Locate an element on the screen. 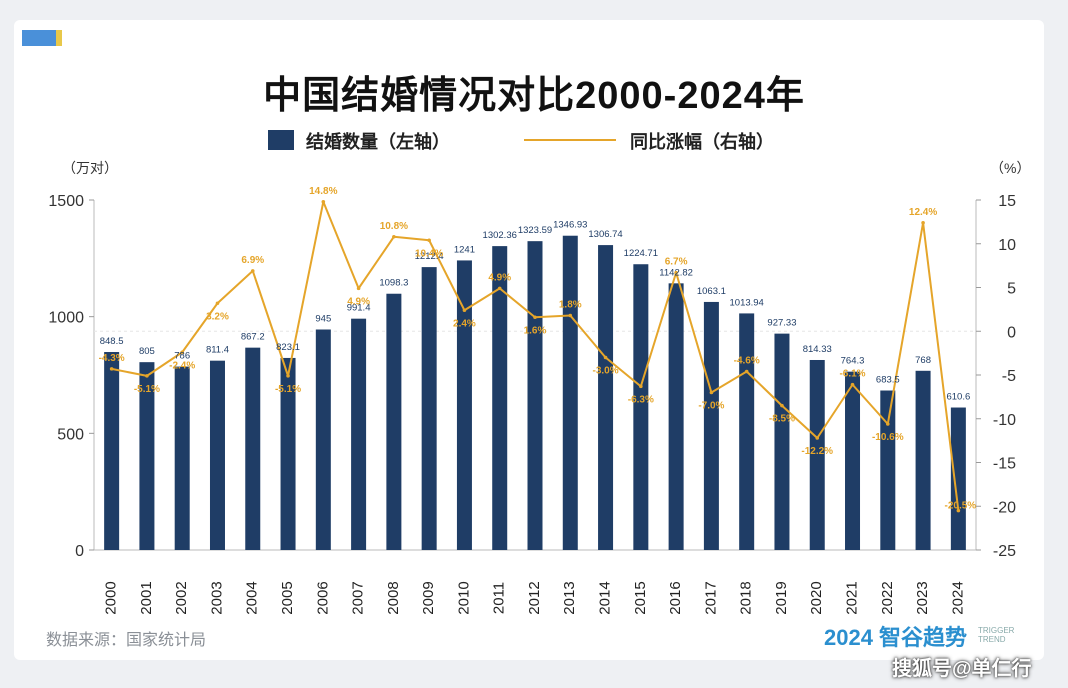 This screenshot has width=1068, height=688. growth-point-2001 is located at coordinates (147, 376).